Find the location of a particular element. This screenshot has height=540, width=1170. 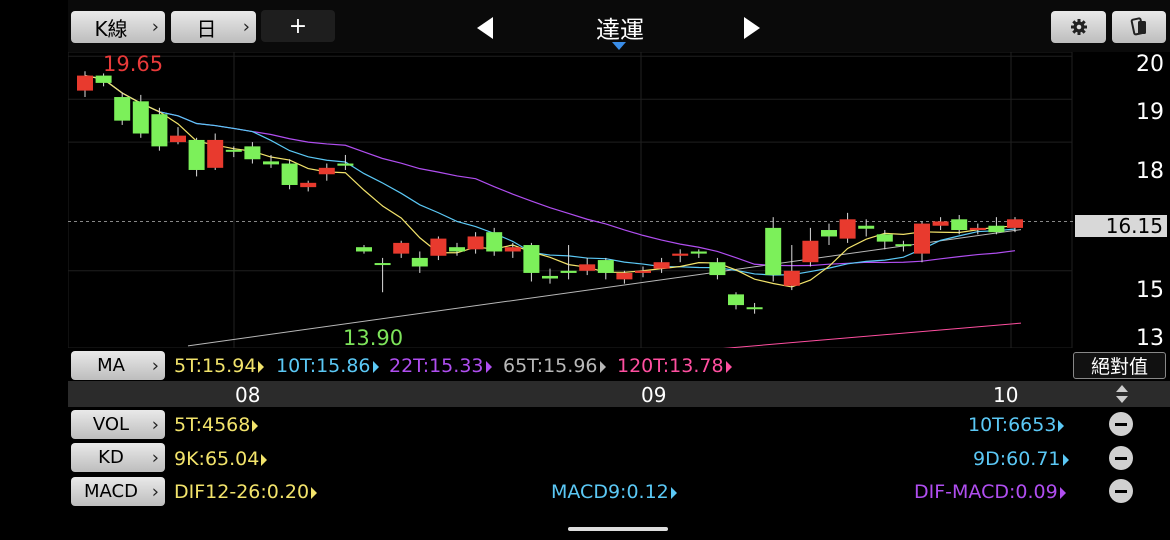

chart-type-label: K線 is located at coordinates (111, 28).